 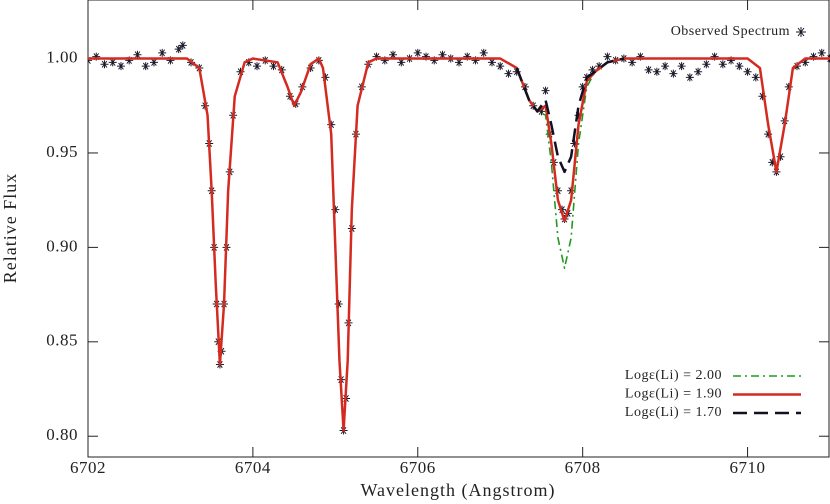 I want to click on x-tick-label: 6708, so click(x=583, y=467).